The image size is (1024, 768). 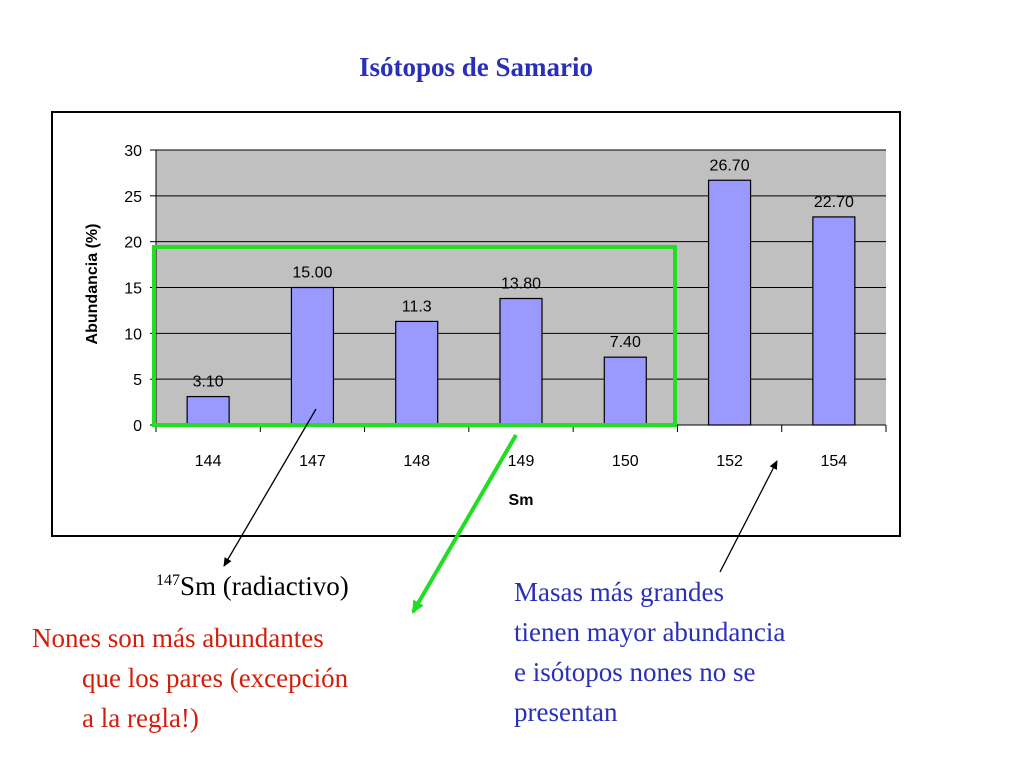 What do you see at coordinates (476, 67) in the screenshot?
I see `slide-title: Isótopos de Samario` at bounding box center [476, 67].